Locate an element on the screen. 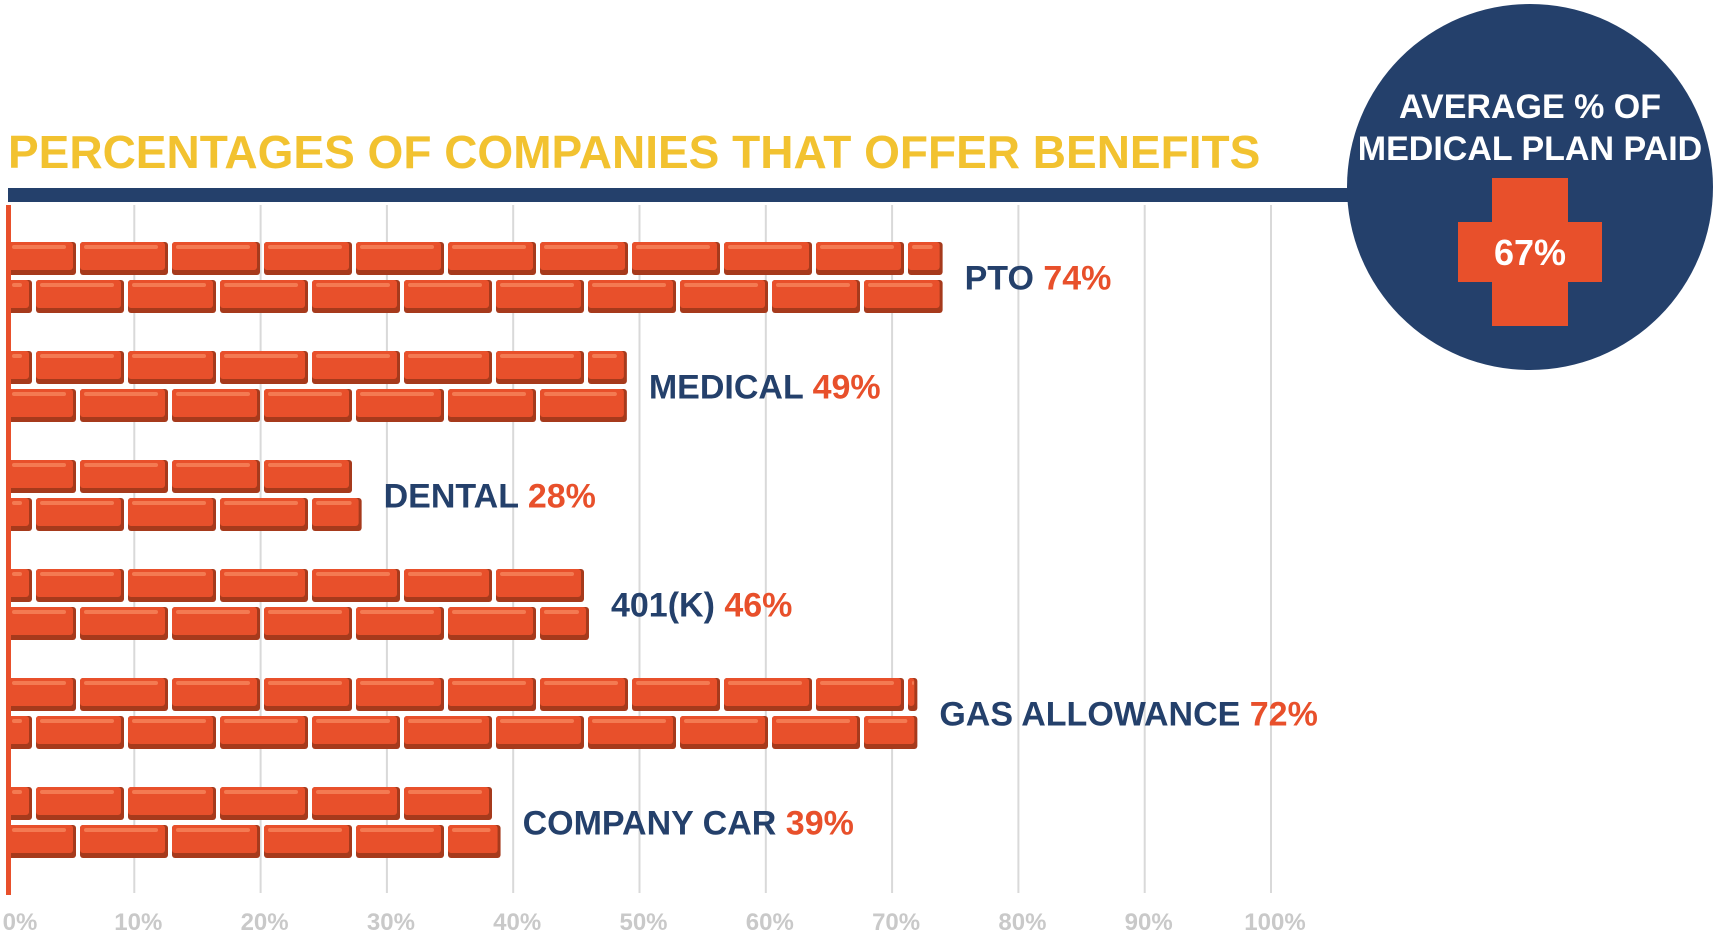 The image size is (1715, 935). x-tick-label: 10% is located at coordinates (138, 922).